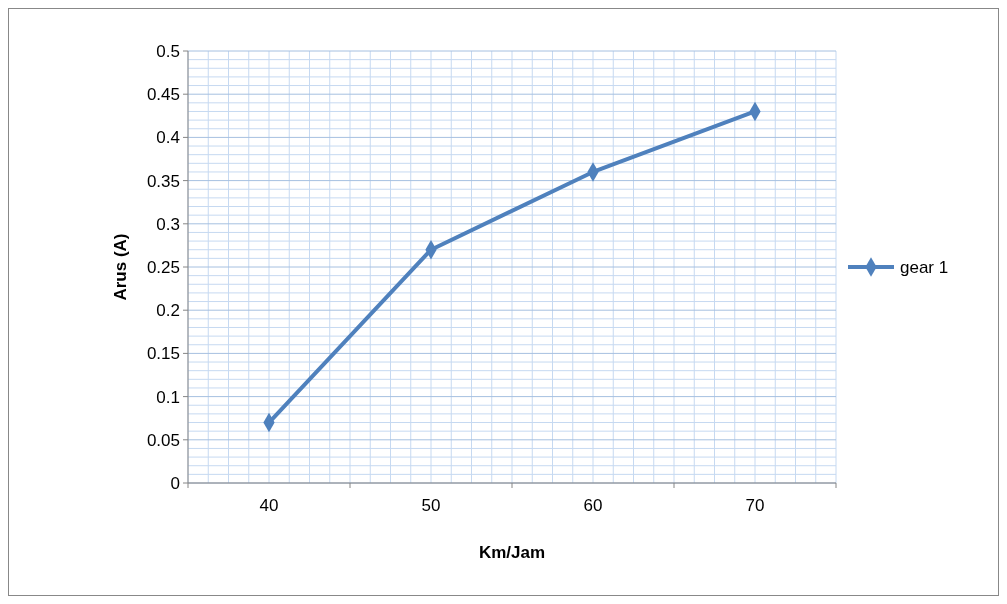 The height and width of the screenshot is (604, 1007). I want to click on x-axis-title: Km/Jam, so click(512, 552).